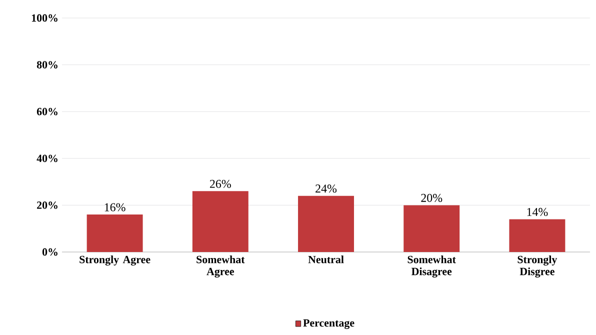 The width and height of the screenshot is (596, 335). Describe the element at coordinates (328, 324) in the screenshot. I see `legend-label: Percentage` at that location.